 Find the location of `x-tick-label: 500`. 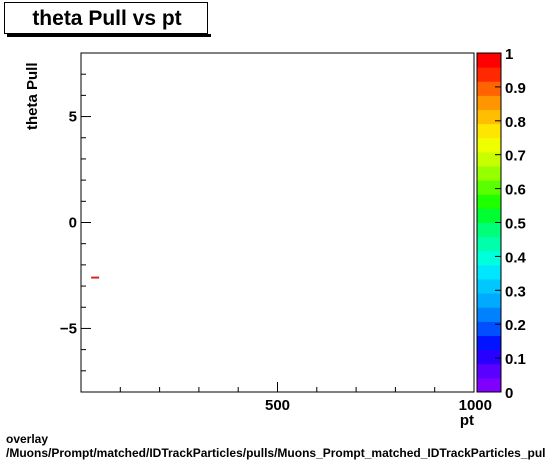

x-tick-label: 500 is located at coordinates (277, 405).